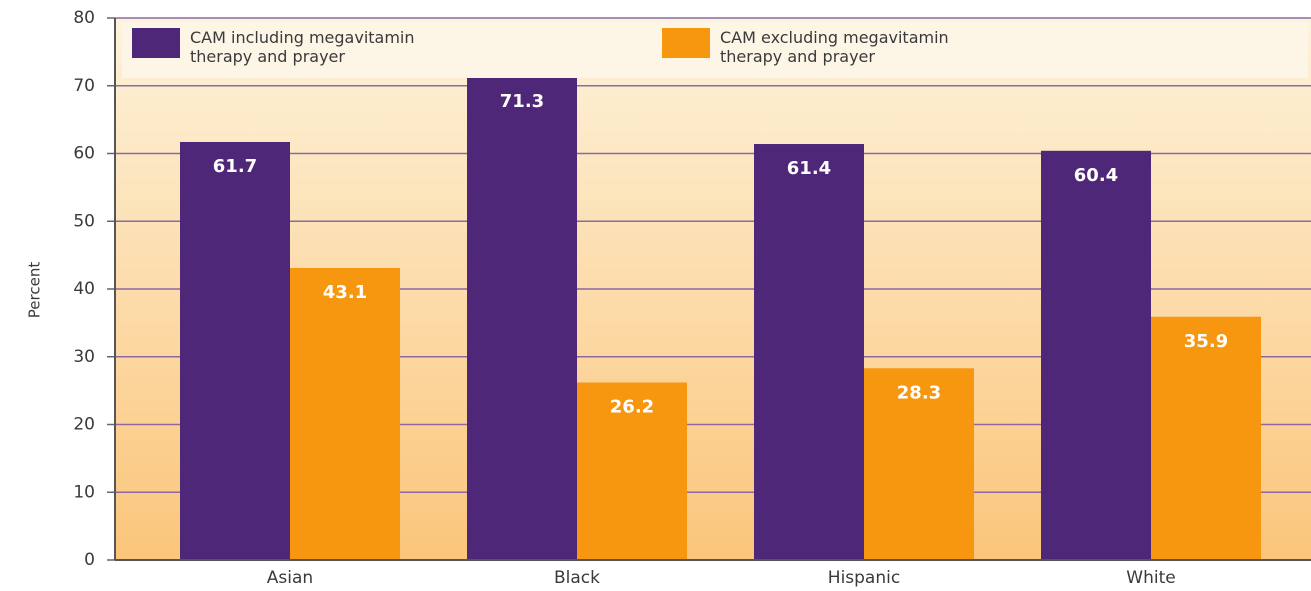 The image size is (1311, 591). I want to click on value-label: 28.3, so click(919, 392).